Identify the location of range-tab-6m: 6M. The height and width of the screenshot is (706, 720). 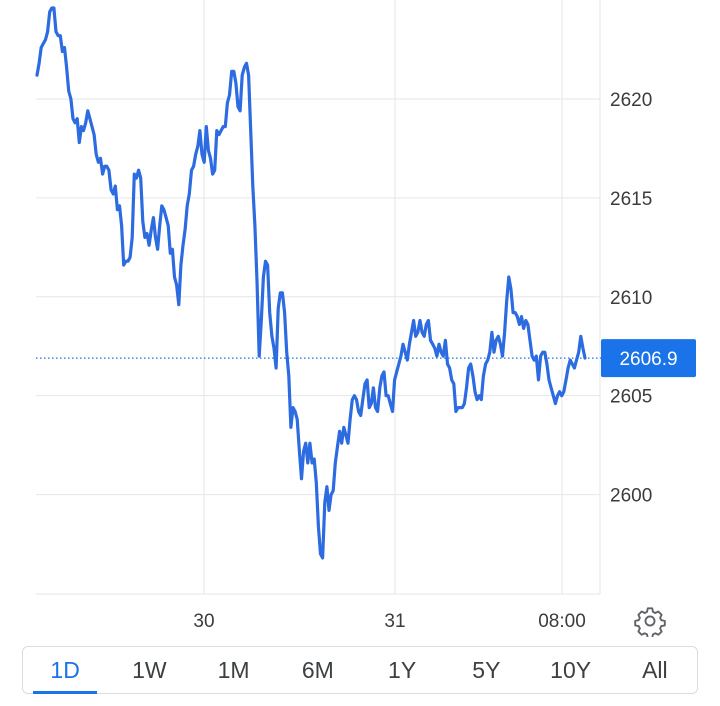
(317, 669).